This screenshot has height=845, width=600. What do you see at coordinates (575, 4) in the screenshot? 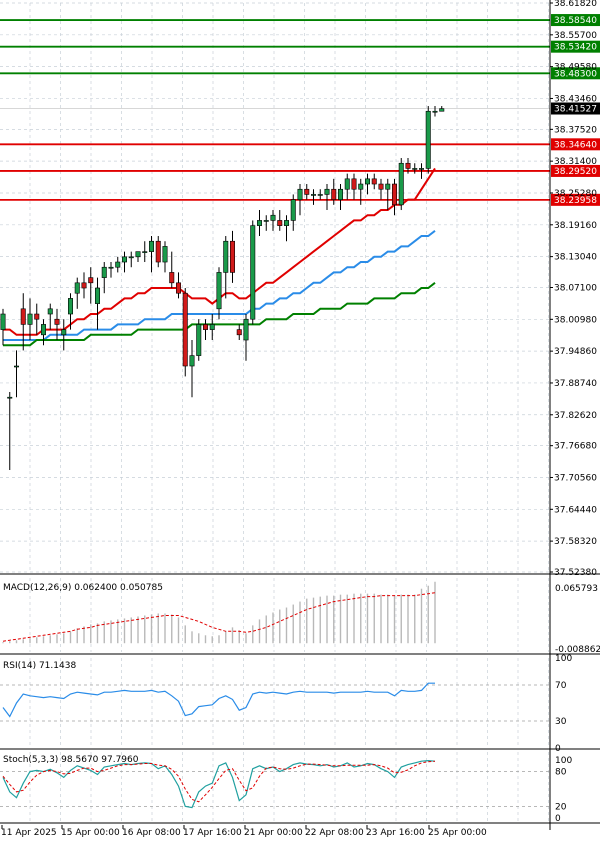
I see `price-tick-label: 38.61820` at bounding box center [575, 4].